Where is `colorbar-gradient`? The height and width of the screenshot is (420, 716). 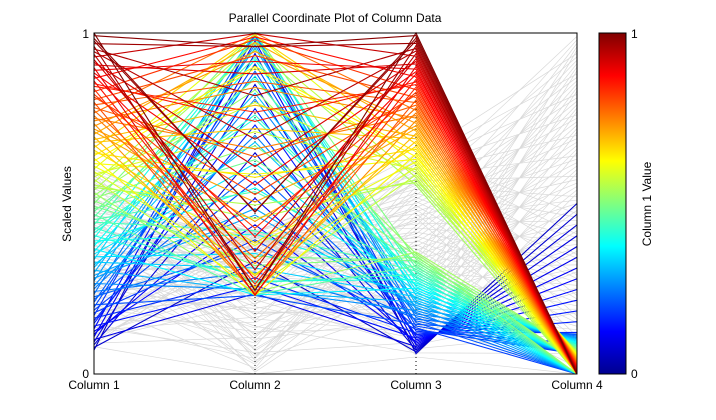
colorbar-gradient is located at coordinates (612, 203).